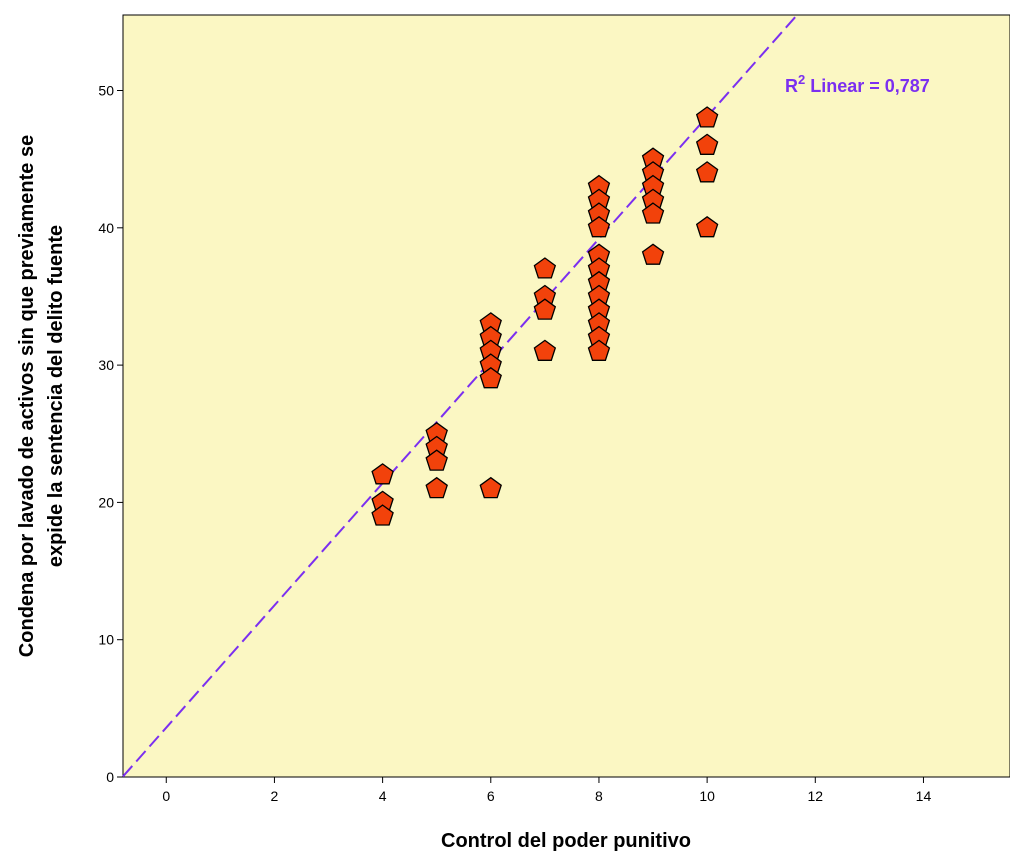 This screenshot has height=858, width=1010. What do you see at coordinates (546, 790) in the screenshot?
I see `x-axis-ticks: 0 2 4 6 8 10 12 14` at bounding box center [546, 790].